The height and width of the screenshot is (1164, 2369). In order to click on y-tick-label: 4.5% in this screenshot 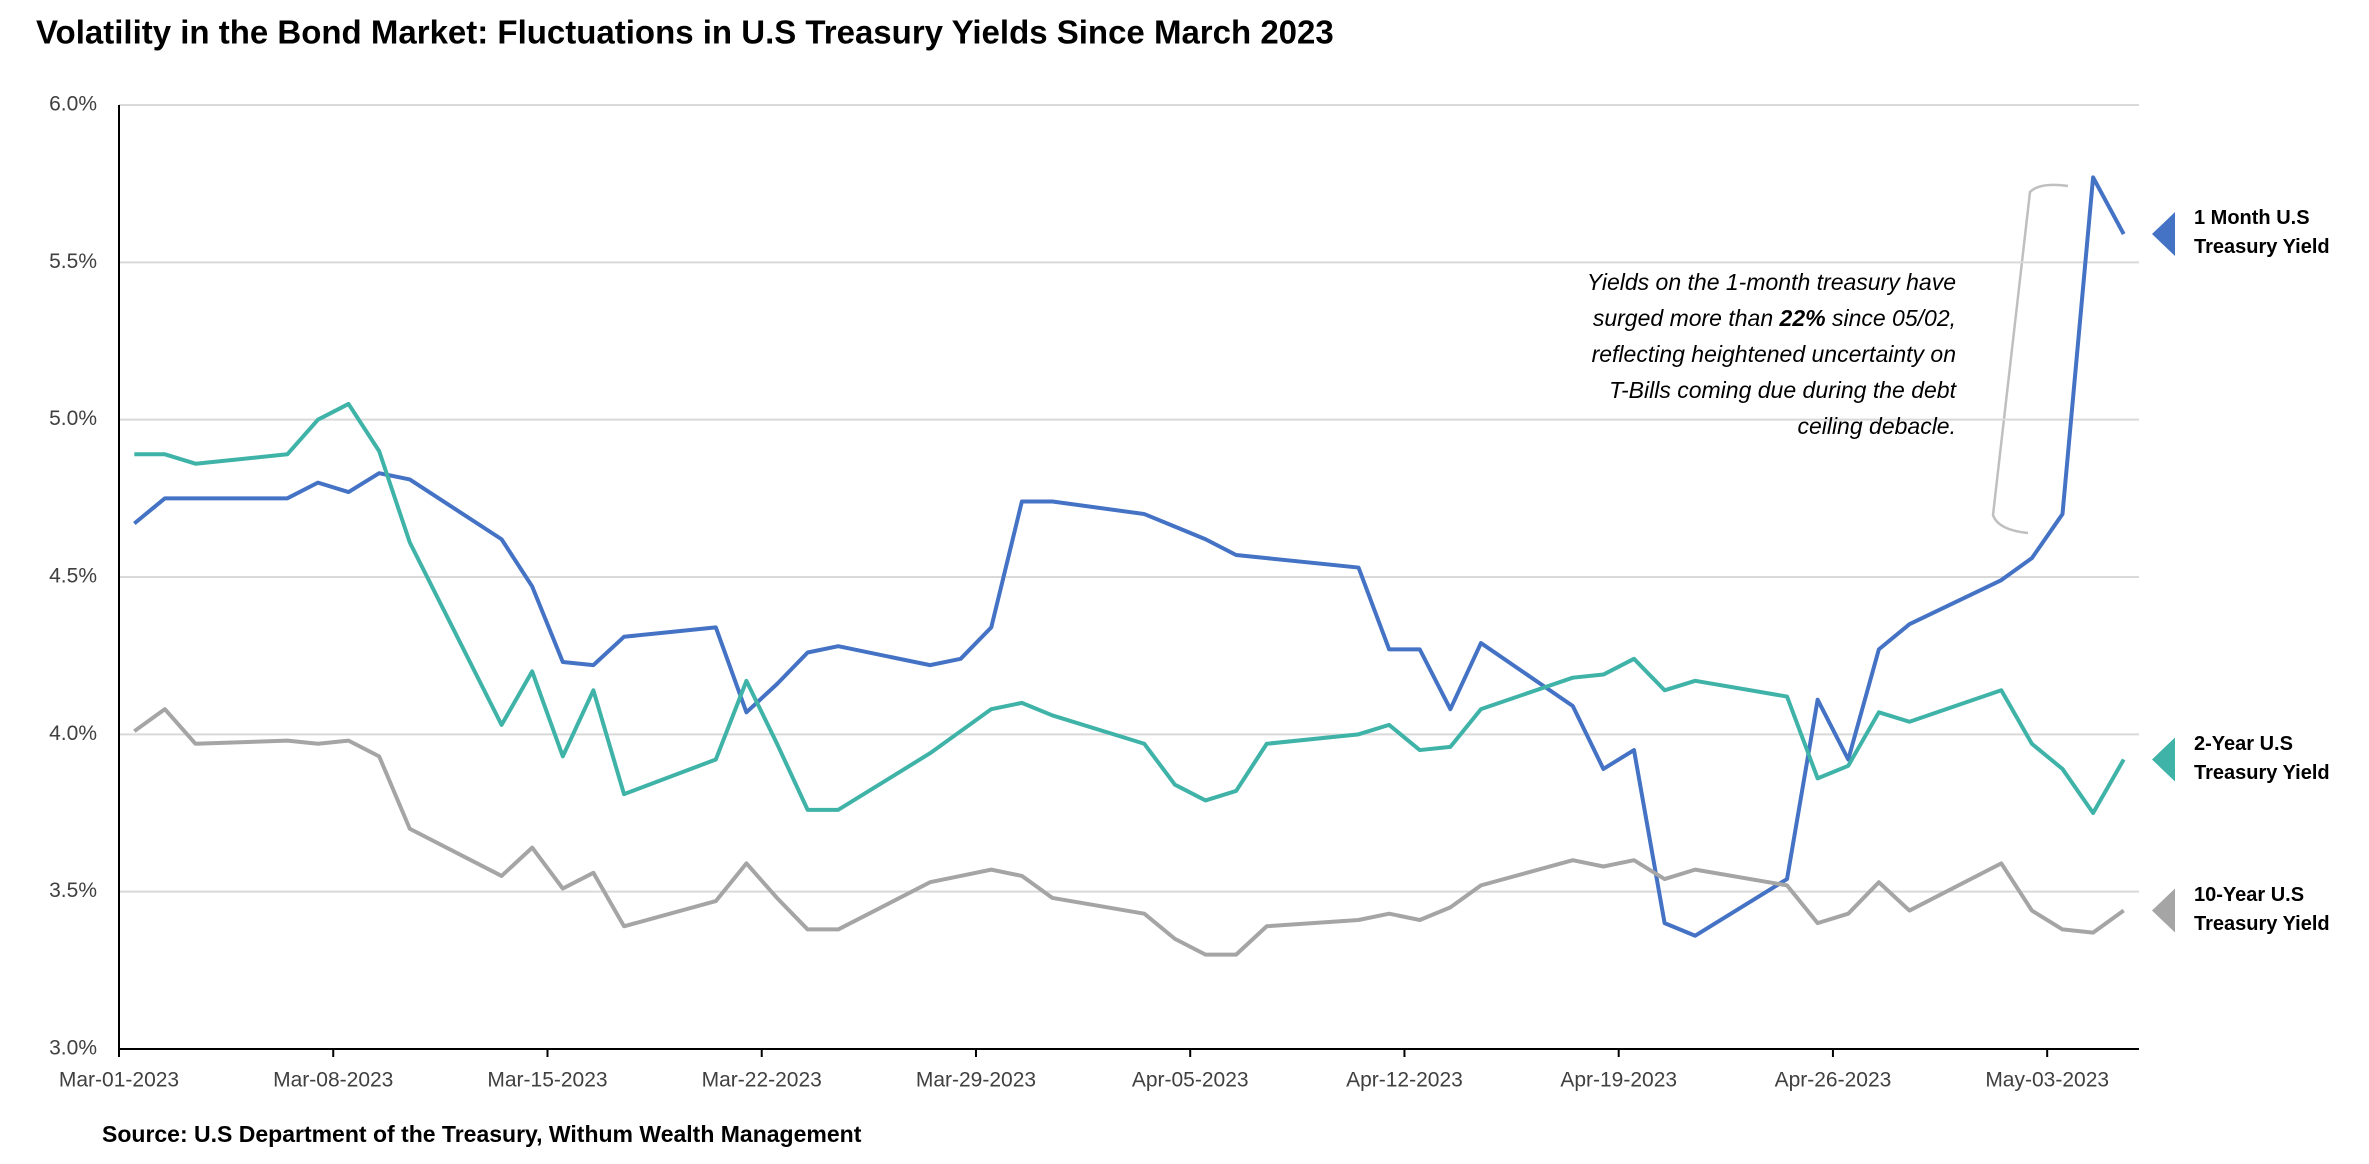, I will do `click(73, 576)`.